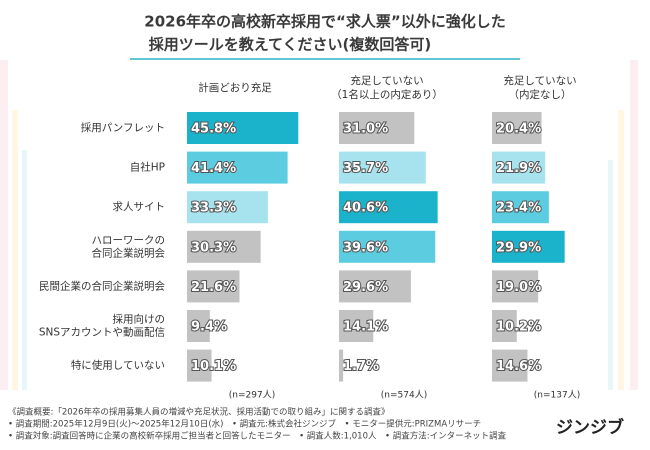 The image size is (650, 450). Describe the element at coordinates (213, 168) in the screenshot. I see `value-label: 41.4%` at that location.